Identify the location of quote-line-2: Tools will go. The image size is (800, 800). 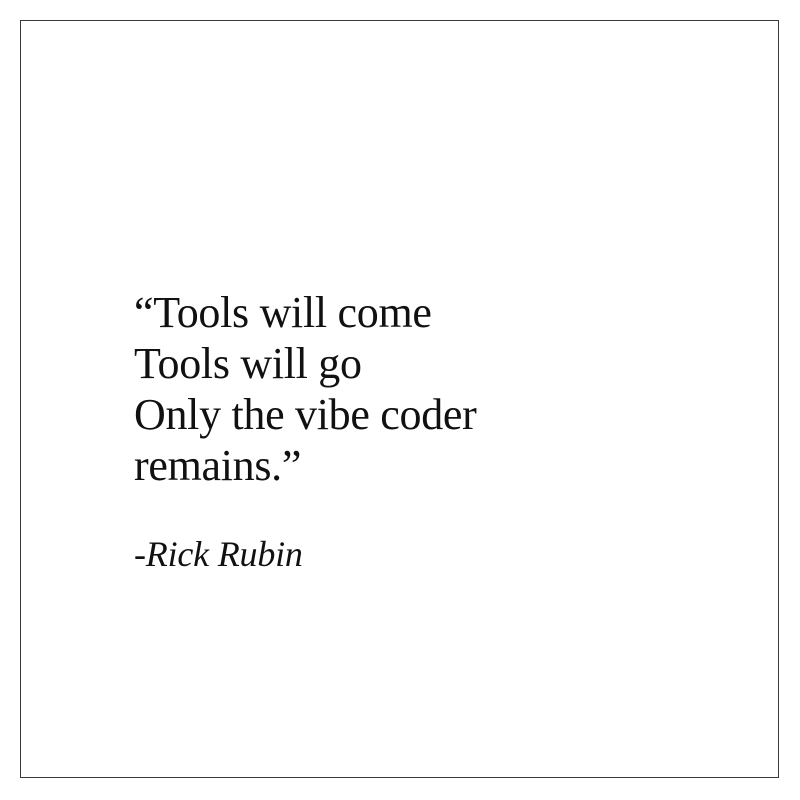
(248, 363).